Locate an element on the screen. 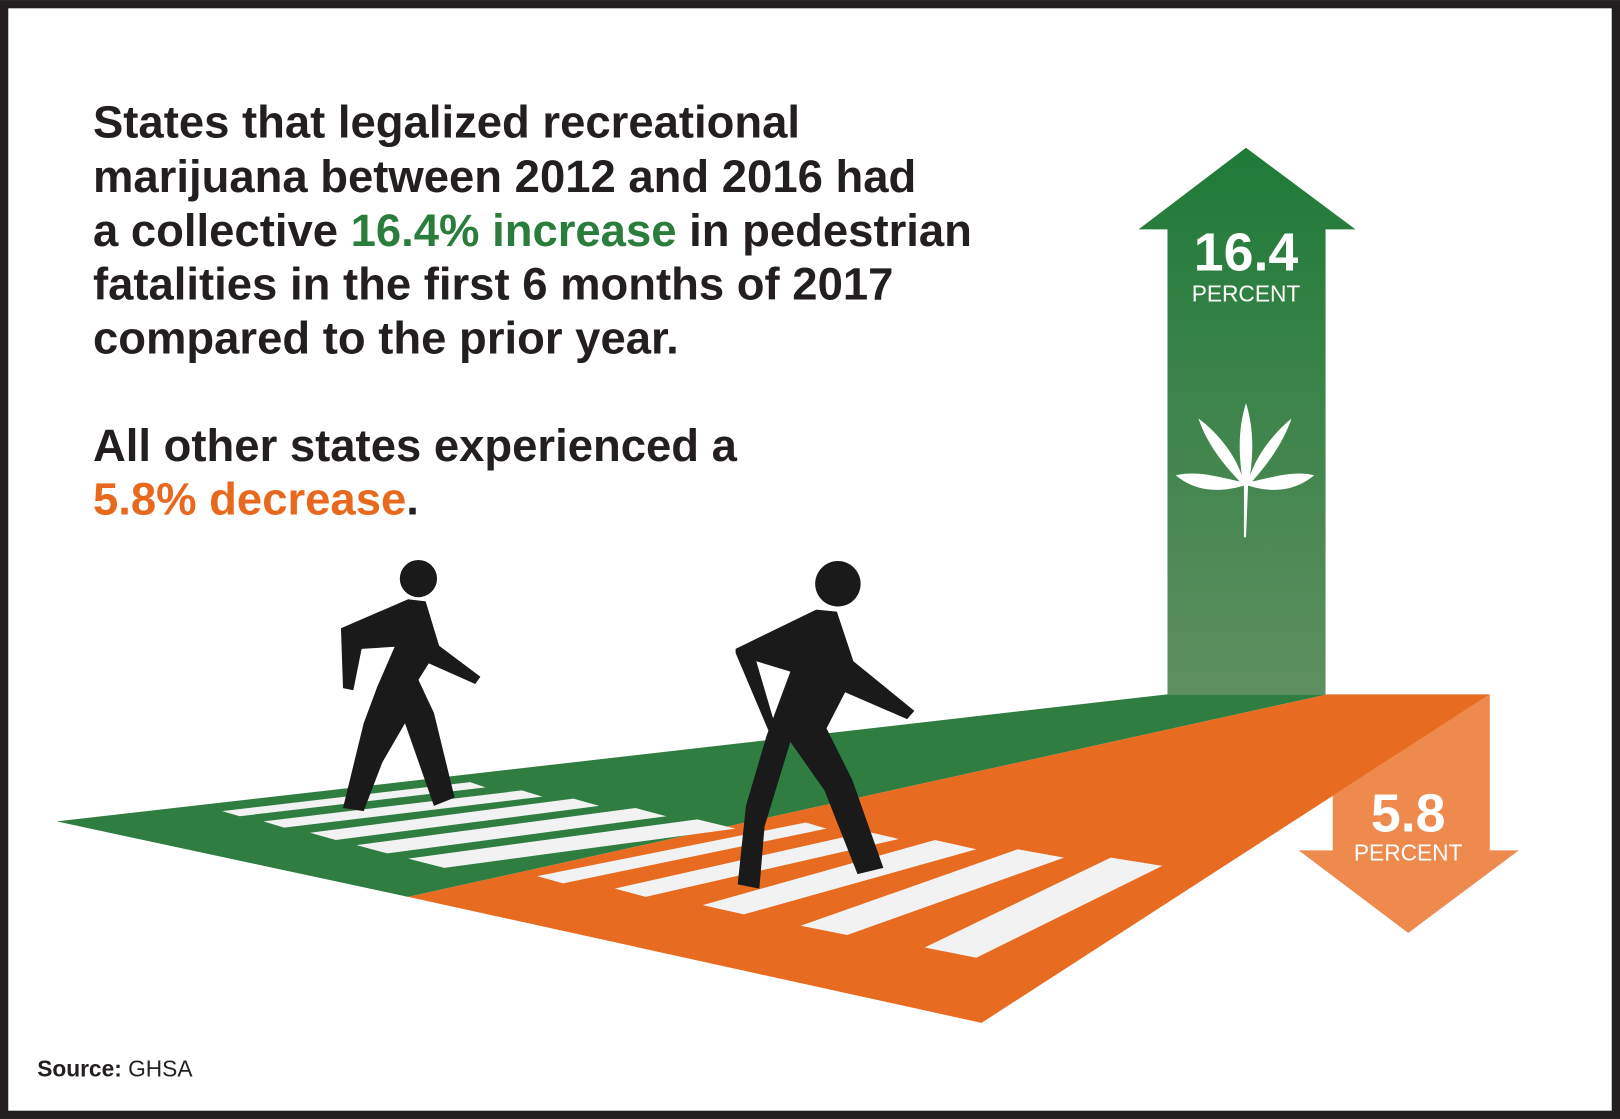 The width and height of the screenshot is (1620, 1119). headline-line: marijuana between 2012 and 2016 had is located at coordinates (504, 176).